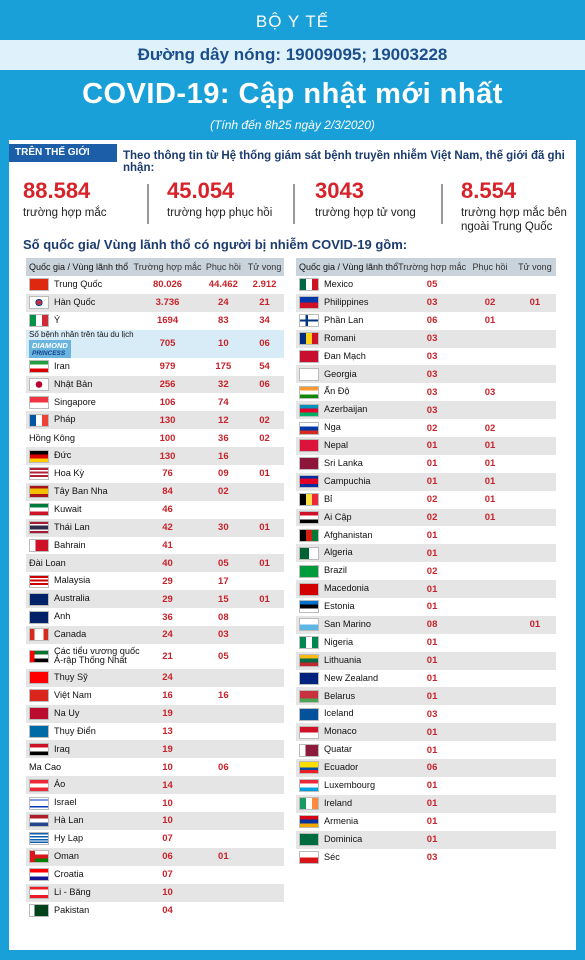 The image size is (585, 960). What do you see at coordinates (167, 678) in the screenshot?
I see `cases-cell: 24` at bounding box center [167, 678].